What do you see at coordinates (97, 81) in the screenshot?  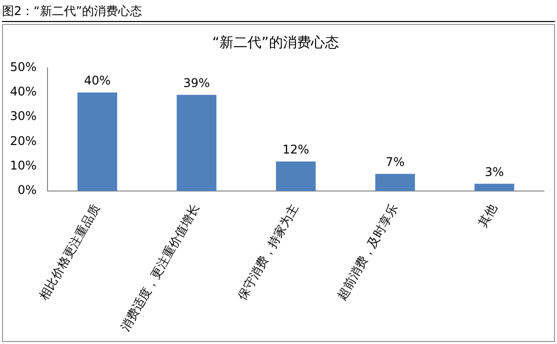 I see `data-label: 40%` at bounding box center [97, 81].